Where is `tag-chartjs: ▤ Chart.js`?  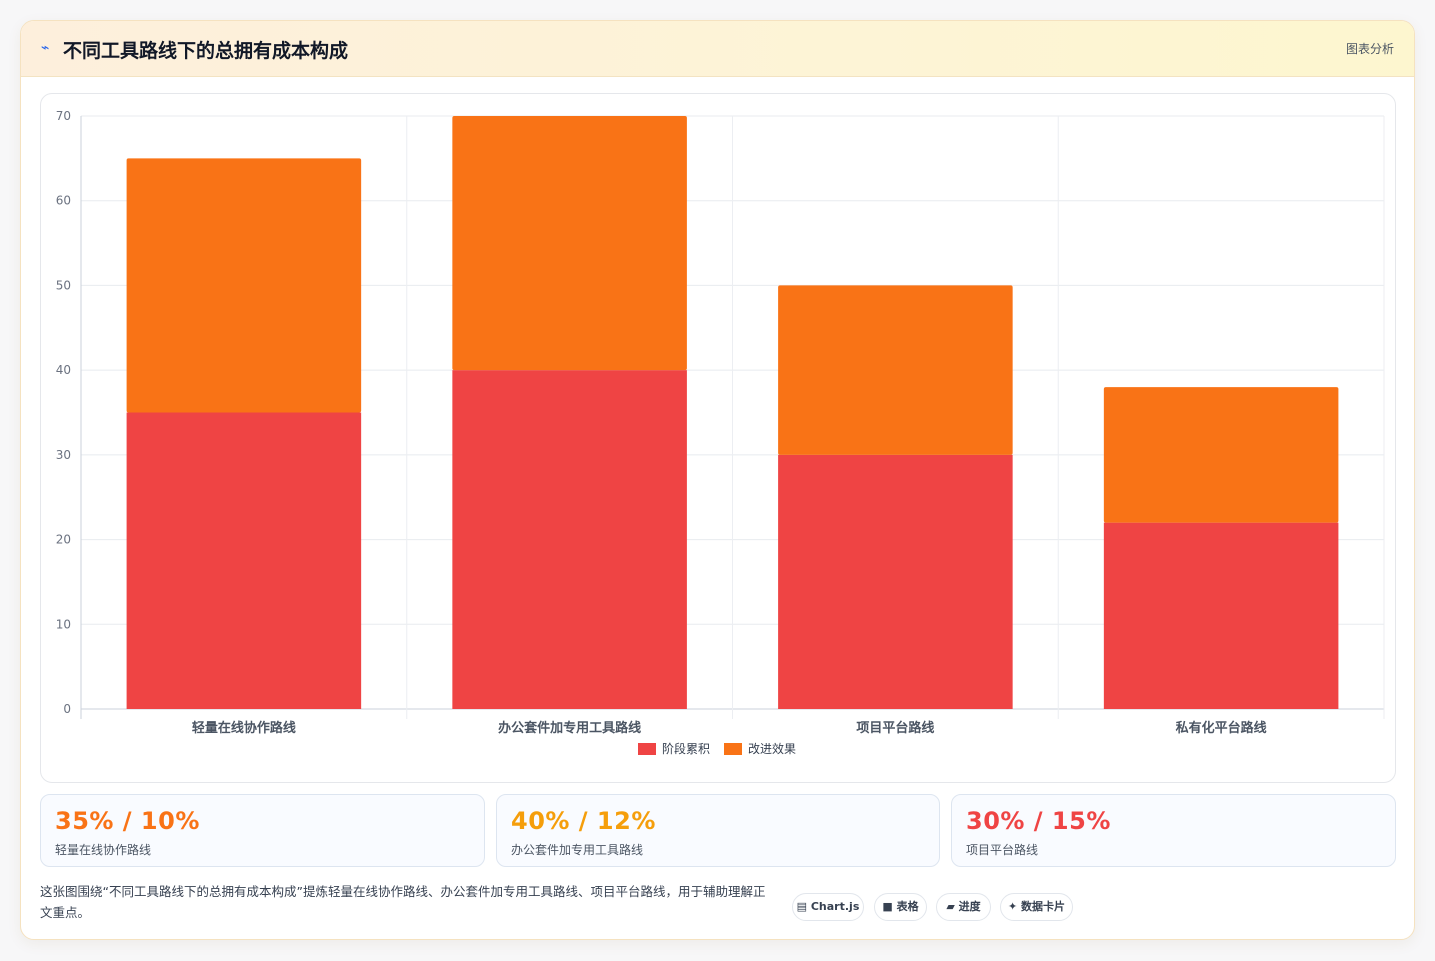
tag-chartjs: ▤ Chart.js is located at coordinates (828, 907).